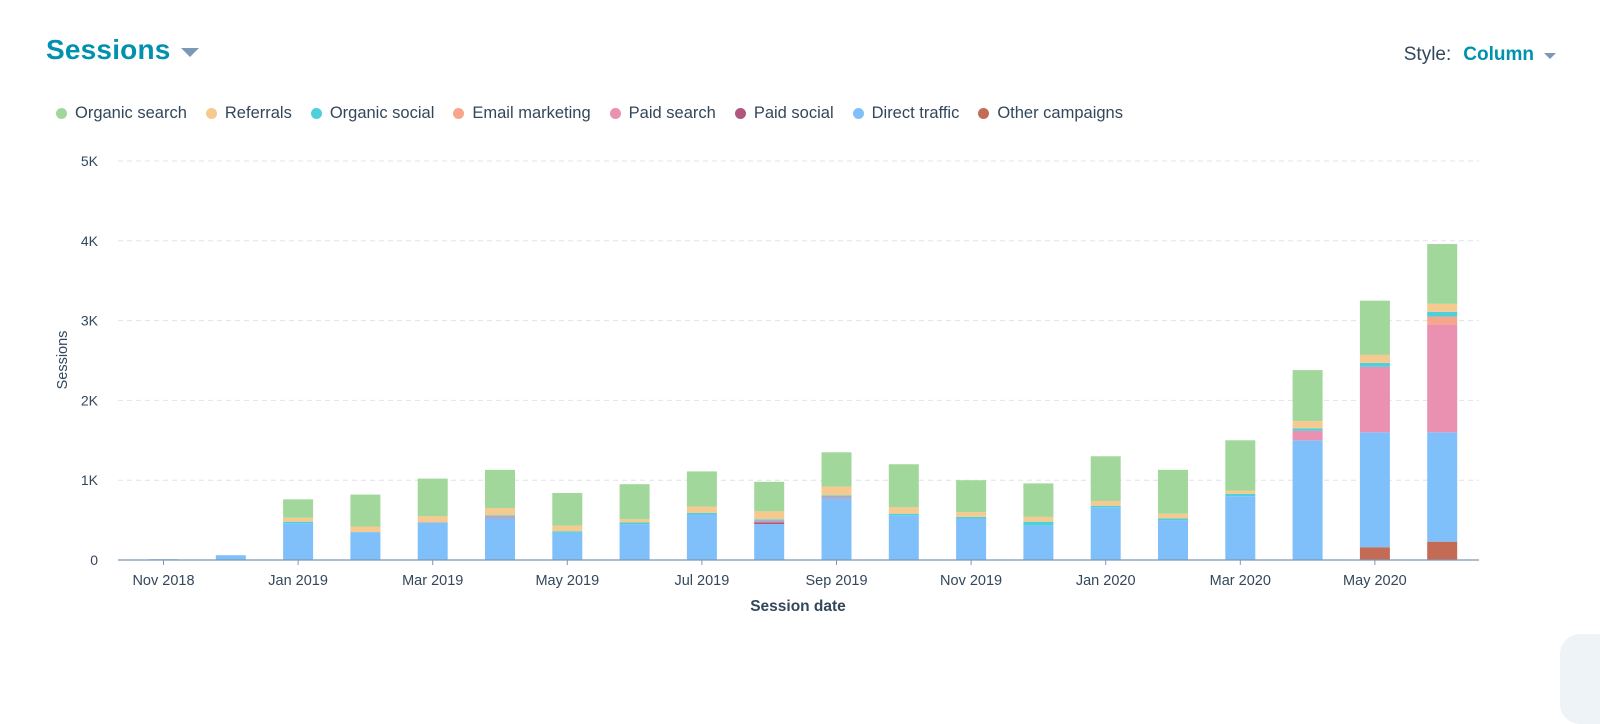 The height and width of the screenshot is (724, 1600). I want to click on legend-item: Organic search, so click(121, 113).